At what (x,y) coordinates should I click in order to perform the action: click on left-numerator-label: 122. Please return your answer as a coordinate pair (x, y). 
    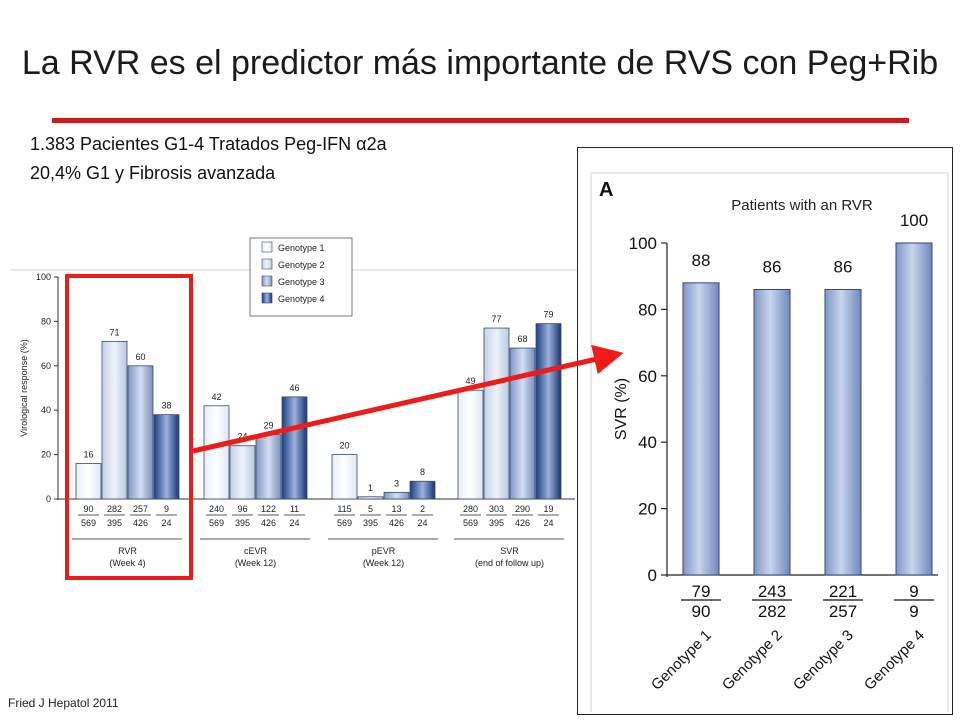
    Looking at the image, I should click on (268, 509).